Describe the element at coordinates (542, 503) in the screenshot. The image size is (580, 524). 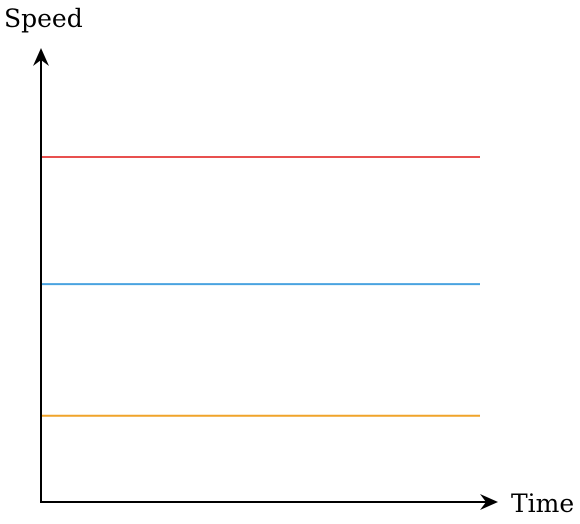
I see `x-axis-label: Time` at that location.